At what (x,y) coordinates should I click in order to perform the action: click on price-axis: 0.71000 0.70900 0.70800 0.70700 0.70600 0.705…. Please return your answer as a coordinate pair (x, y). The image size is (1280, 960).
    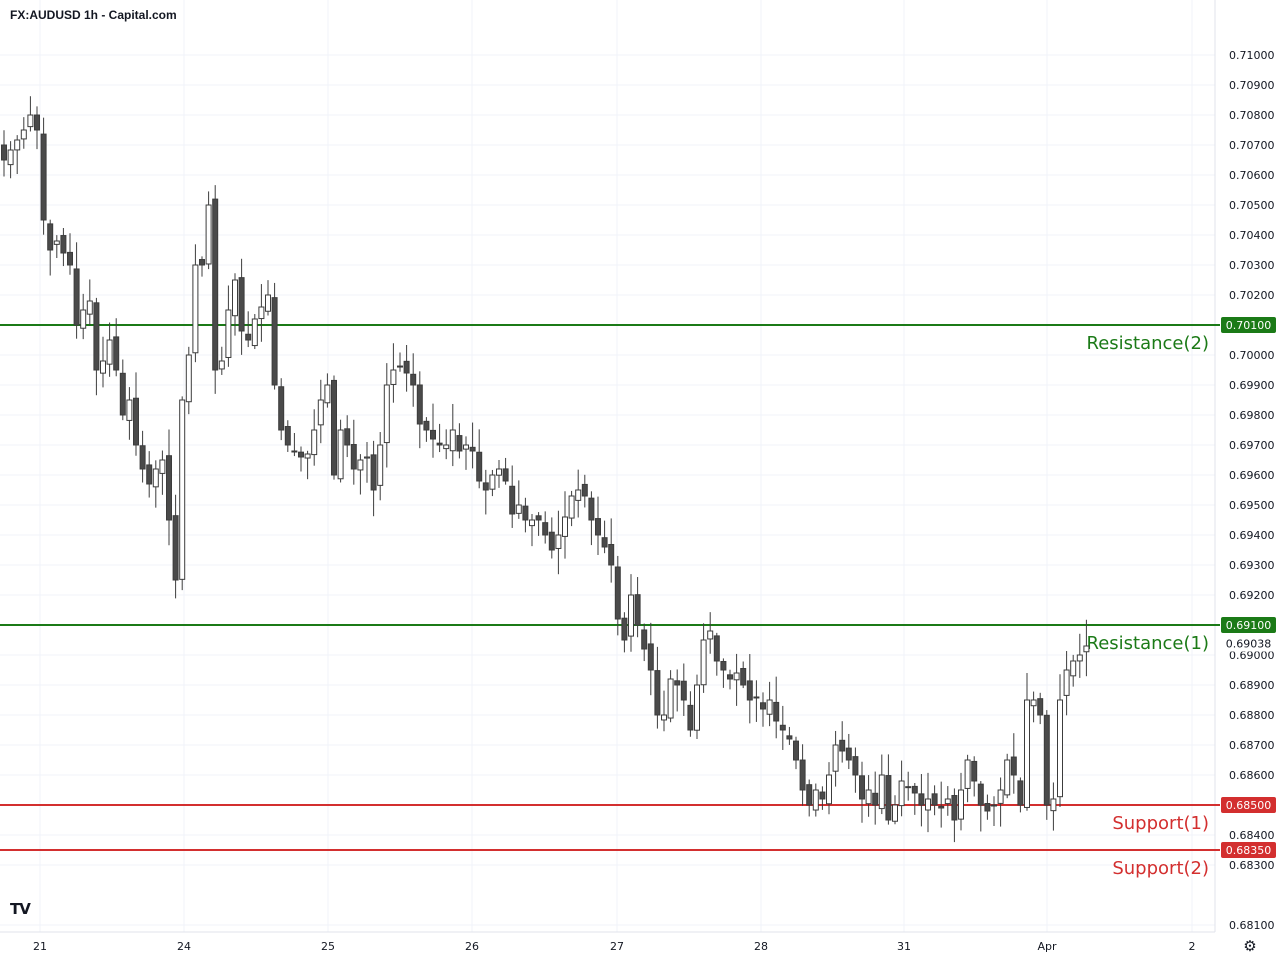
    Looking at the image, I should click on (1252, 490).